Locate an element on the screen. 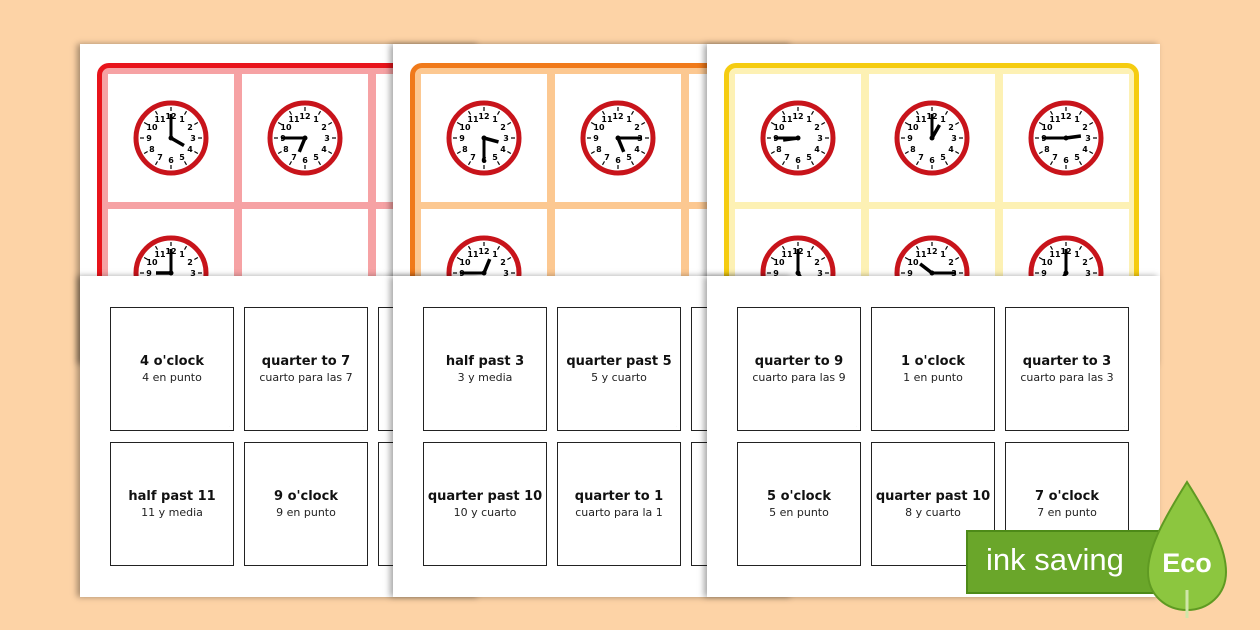 This screenshot has height=630, width=1260. spanish-time: cuarto para la 1 is located at coordinates (619, 512).